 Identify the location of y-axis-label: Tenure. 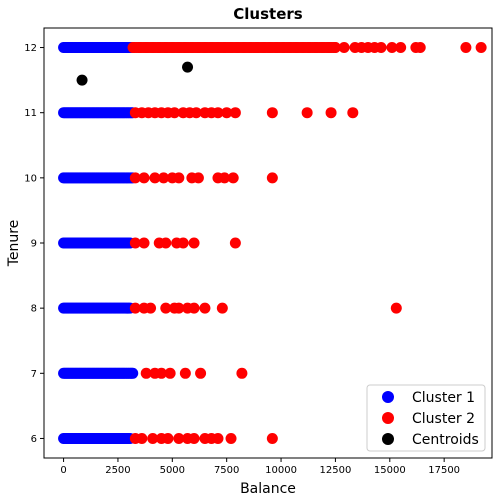
(14, 244).